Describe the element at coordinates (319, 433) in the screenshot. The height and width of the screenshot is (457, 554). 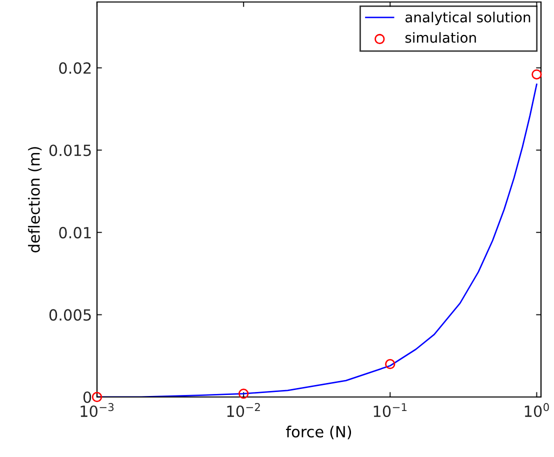
I see `x-axis-title: force (N)` at that location.